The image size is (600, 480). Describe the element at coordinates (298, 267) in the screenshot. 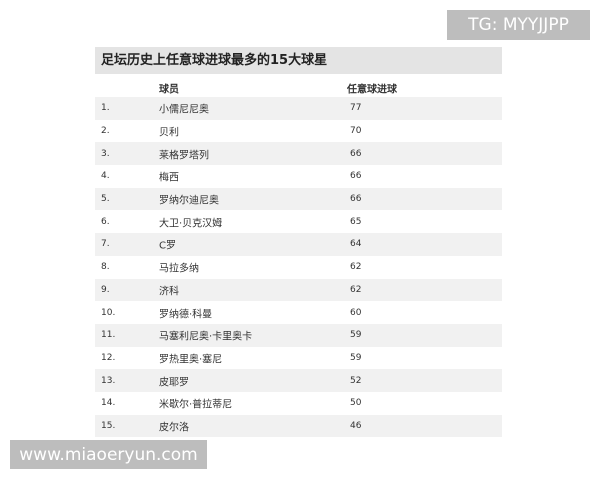

I see `table-row: 8. 马拉多纳 62` at that location.